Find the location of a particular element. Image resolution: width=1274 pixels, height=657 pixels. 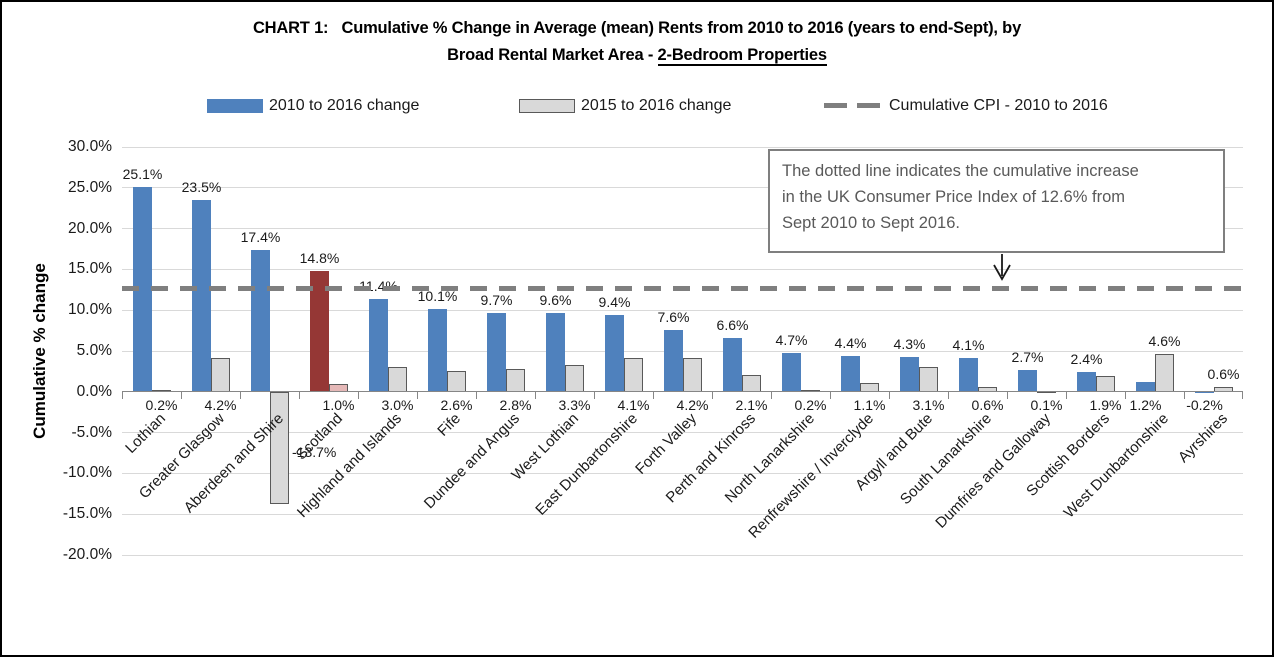

bar-label: 4.4% is located at coordinates (850, 342).